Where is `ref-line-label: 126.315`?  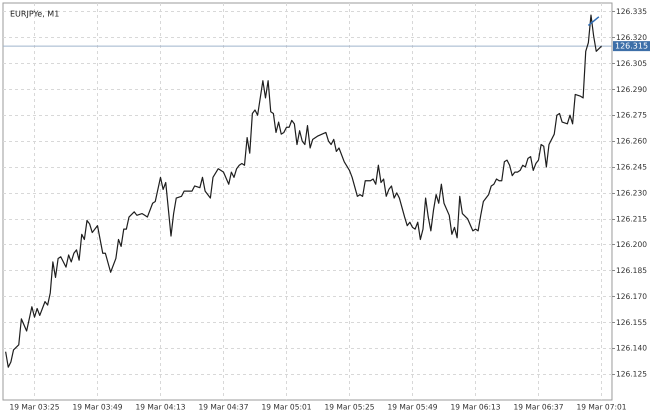
ref-line-label: 126.315 is located at coordinates (631, 46).